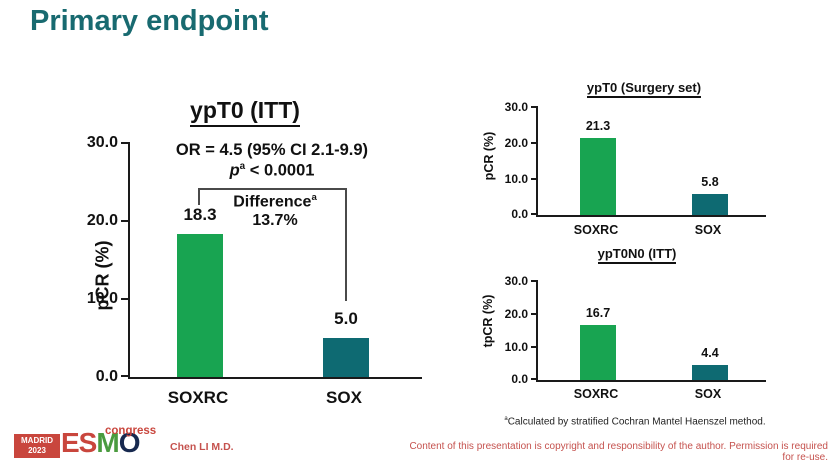 The image size is (832, 468). Describe the element at coordinates (598, 312) in the screenshot. I see `bar-value-label: 16.7` at that location.